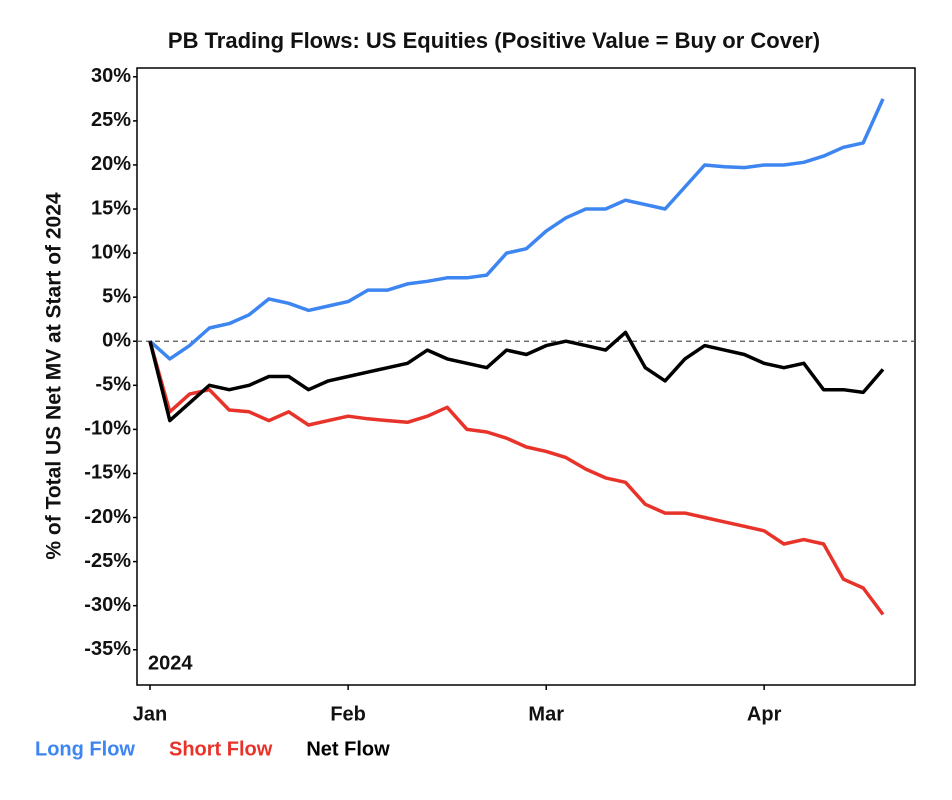  Describe the element at coordinates (116, 341) in the screenshot. I see `y-tick-label: 0%` at that location.